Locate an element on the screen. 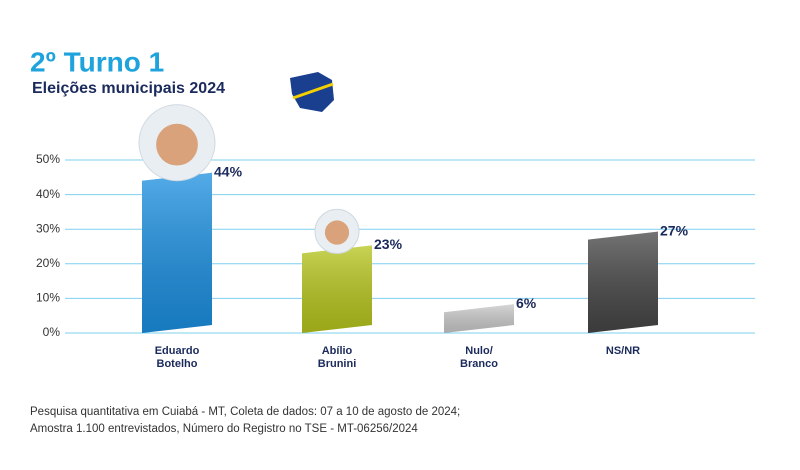 The height and width of the screenshot is (470, 800). x-tick-label: Eduardo Botelho is located at coordinates (177, 357).